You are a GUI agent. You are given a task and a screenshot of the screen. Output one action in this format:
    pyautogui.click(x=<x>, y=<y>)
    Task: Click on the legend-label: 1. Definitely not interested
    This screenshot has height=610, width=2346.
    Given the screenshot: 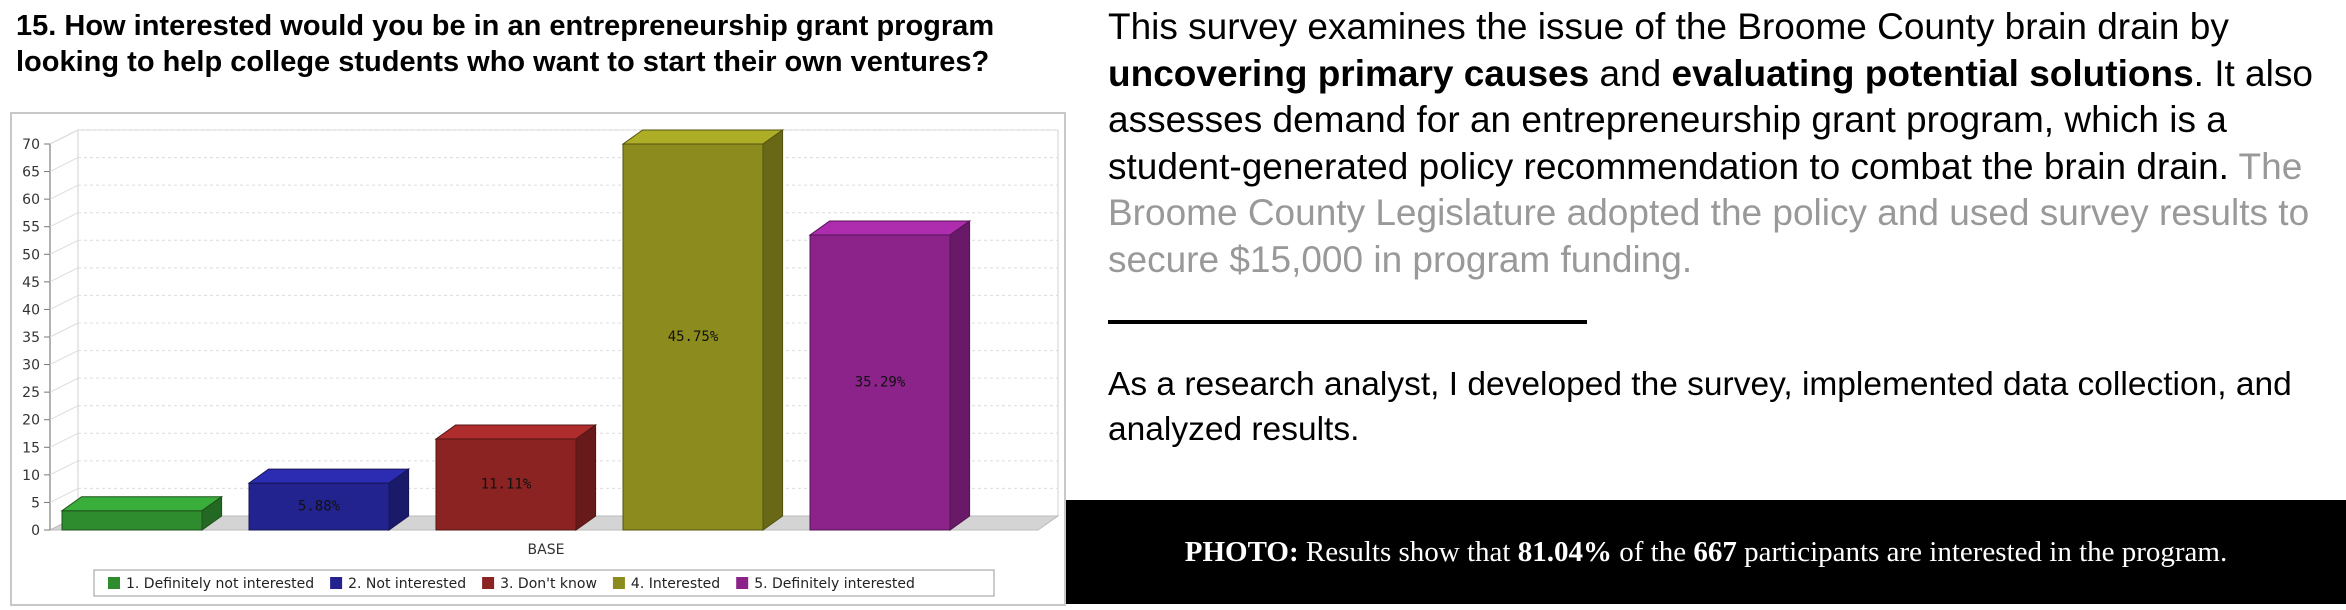 What is the action you would take?
    pyautogui.click(x=220, y=584)
    